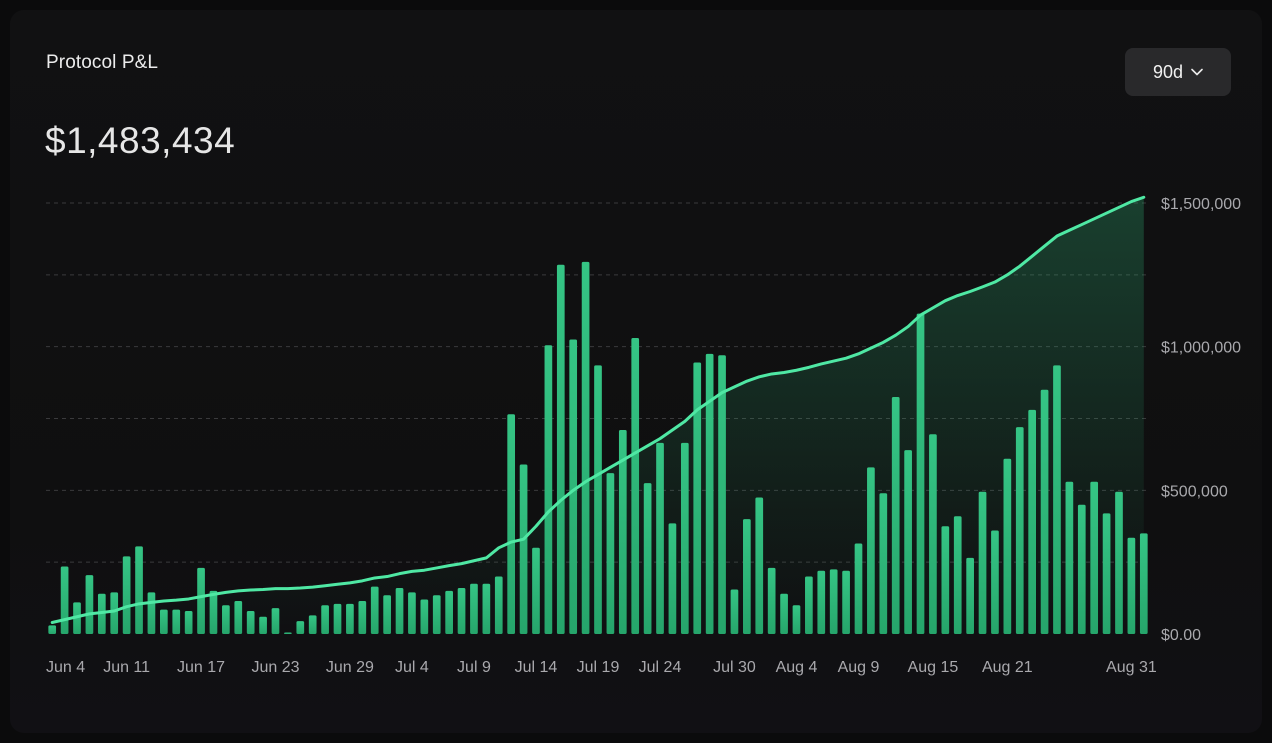 Image resolution: width=1272 pixels, height=743 pixels. Describe the element at coordinates (1168, 71) in the screenshot. I see `range-label: 90d` at that location.